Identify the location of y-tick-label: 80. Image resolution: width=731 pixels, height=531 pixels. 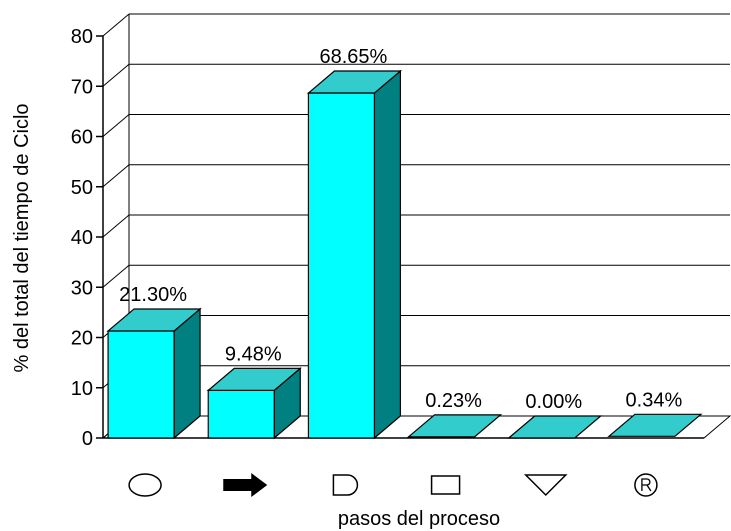
(82, 37).